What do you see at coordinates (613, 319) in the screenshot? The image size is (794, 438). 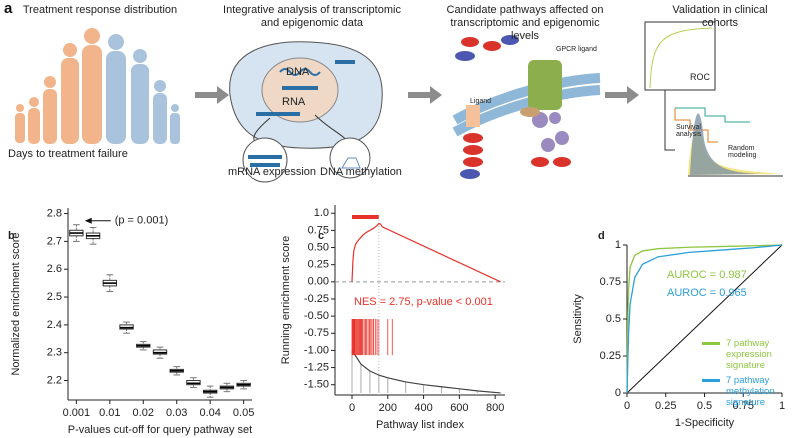 I see `y-tick-label: 0.5` at bounding box center [613, 319].